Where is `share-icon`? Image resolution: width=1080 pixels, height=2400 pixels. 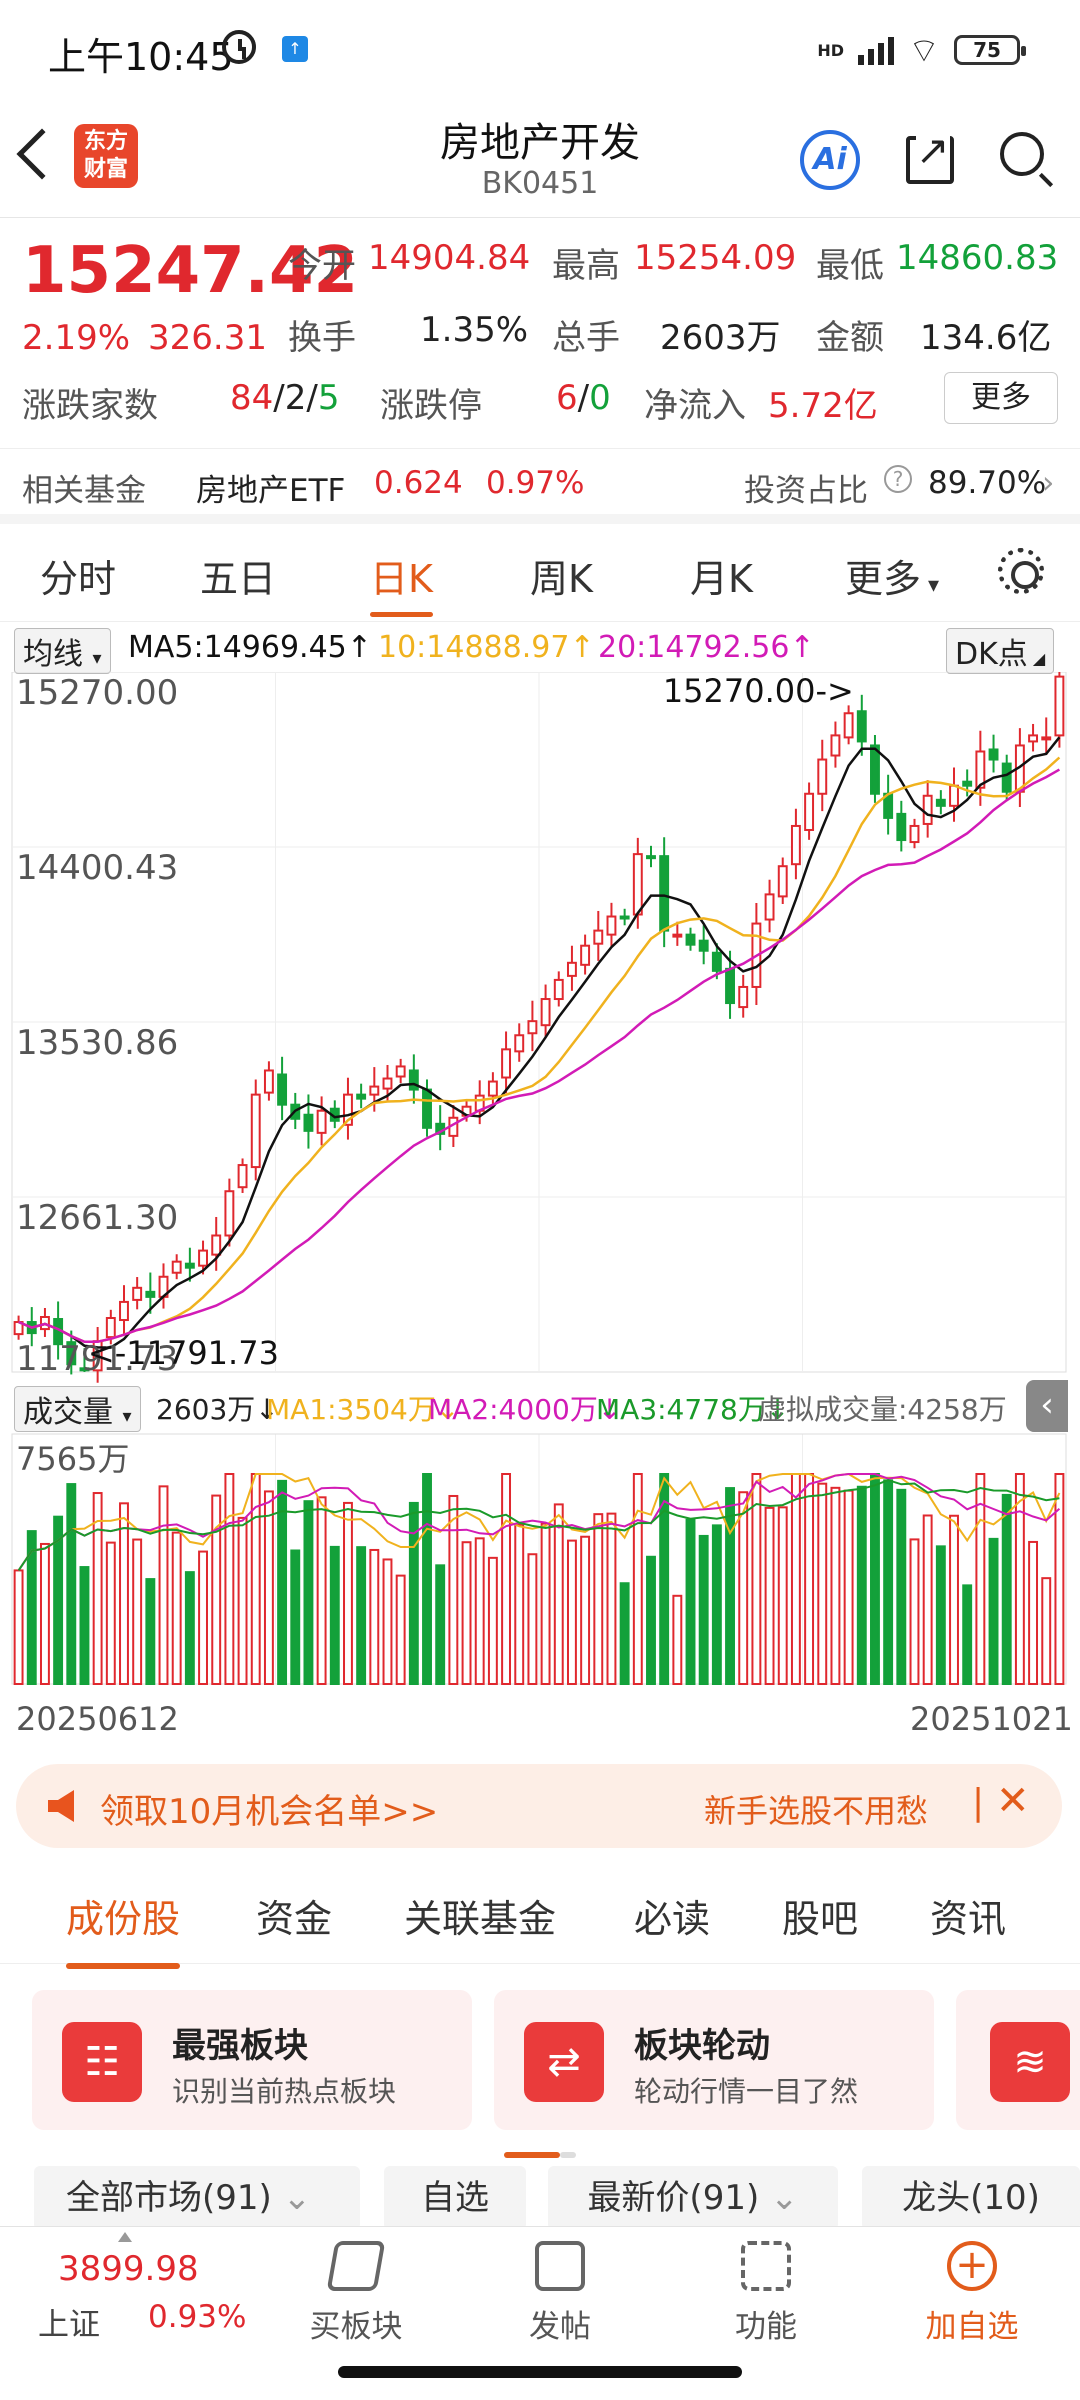 share-icon is located at coordinates (930, 156).